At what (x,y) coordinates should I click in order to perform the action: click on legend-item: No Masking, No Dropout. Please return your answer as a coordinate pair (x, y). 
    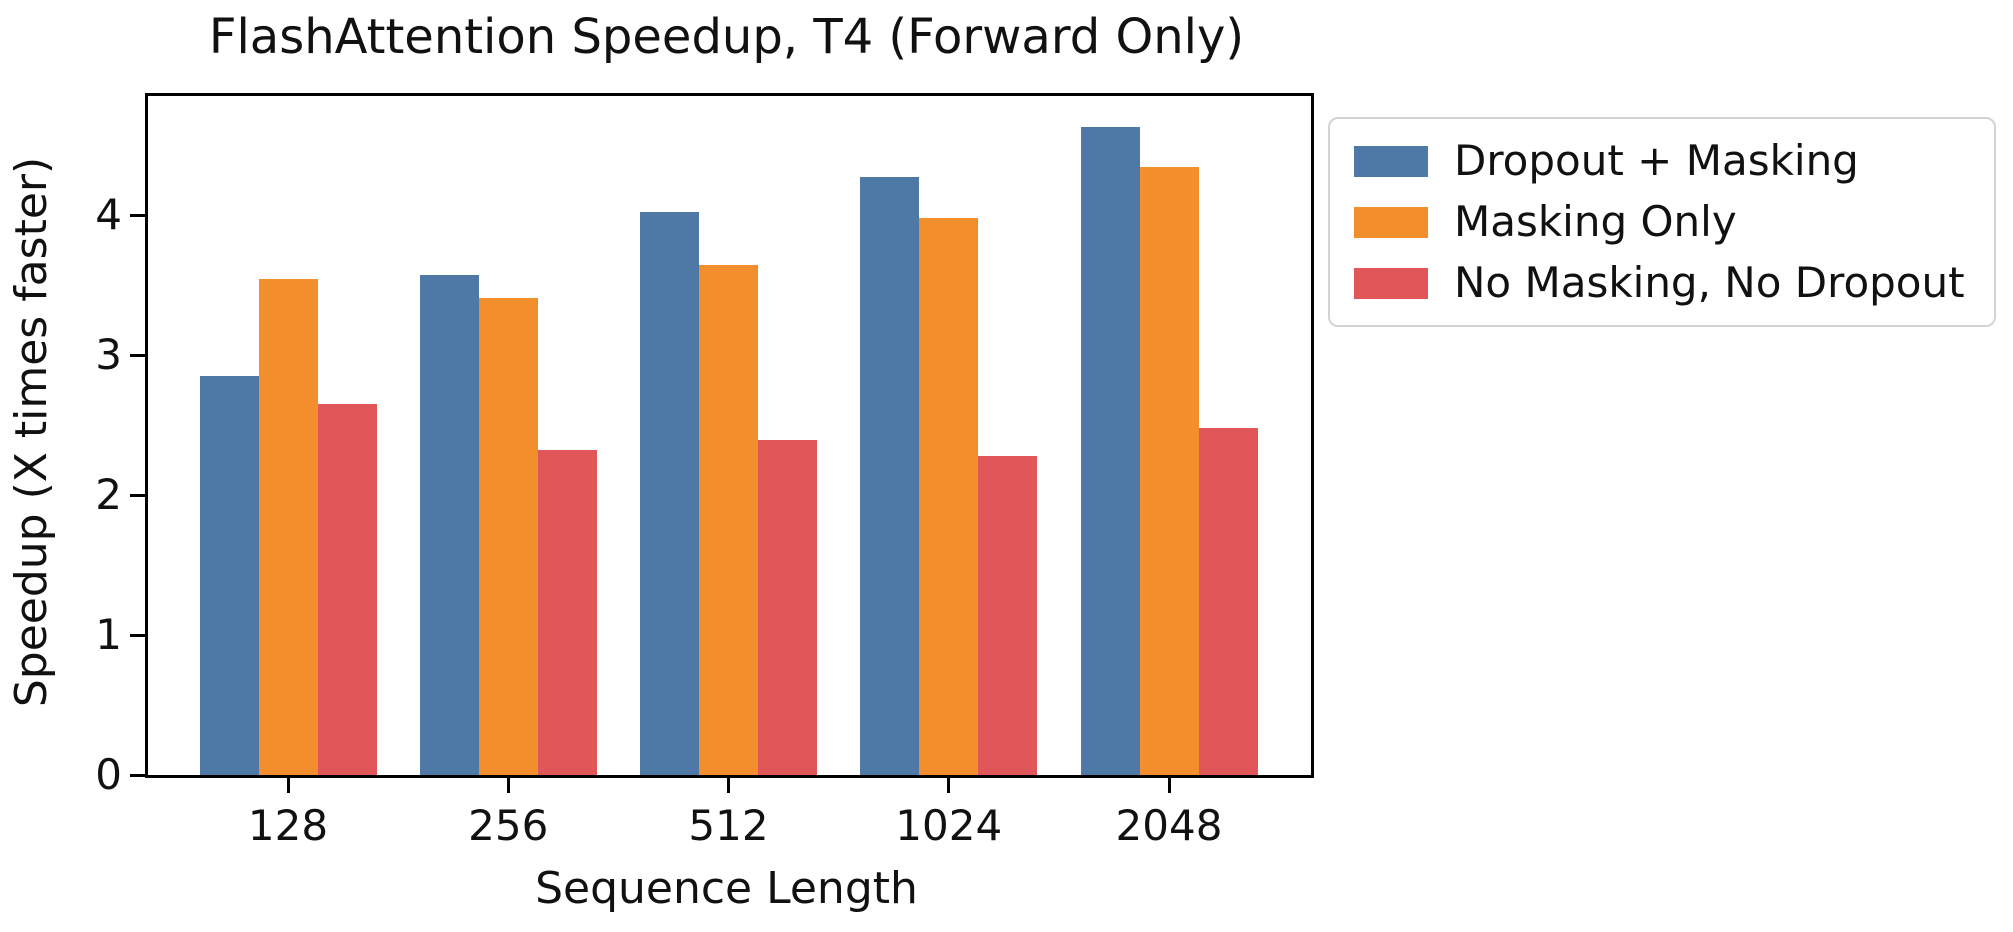
    Looking at the image, I should click on (1662, 283).